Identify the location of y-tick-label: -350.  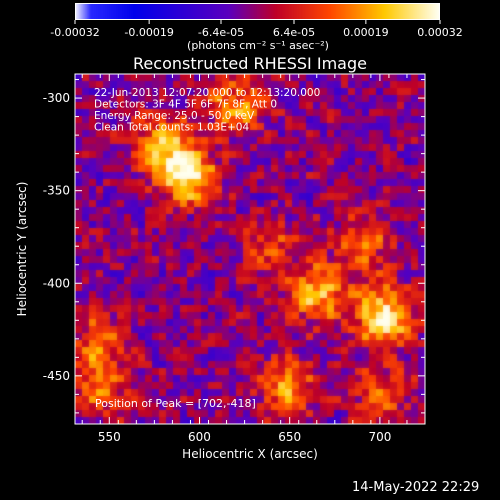
(56, 191).